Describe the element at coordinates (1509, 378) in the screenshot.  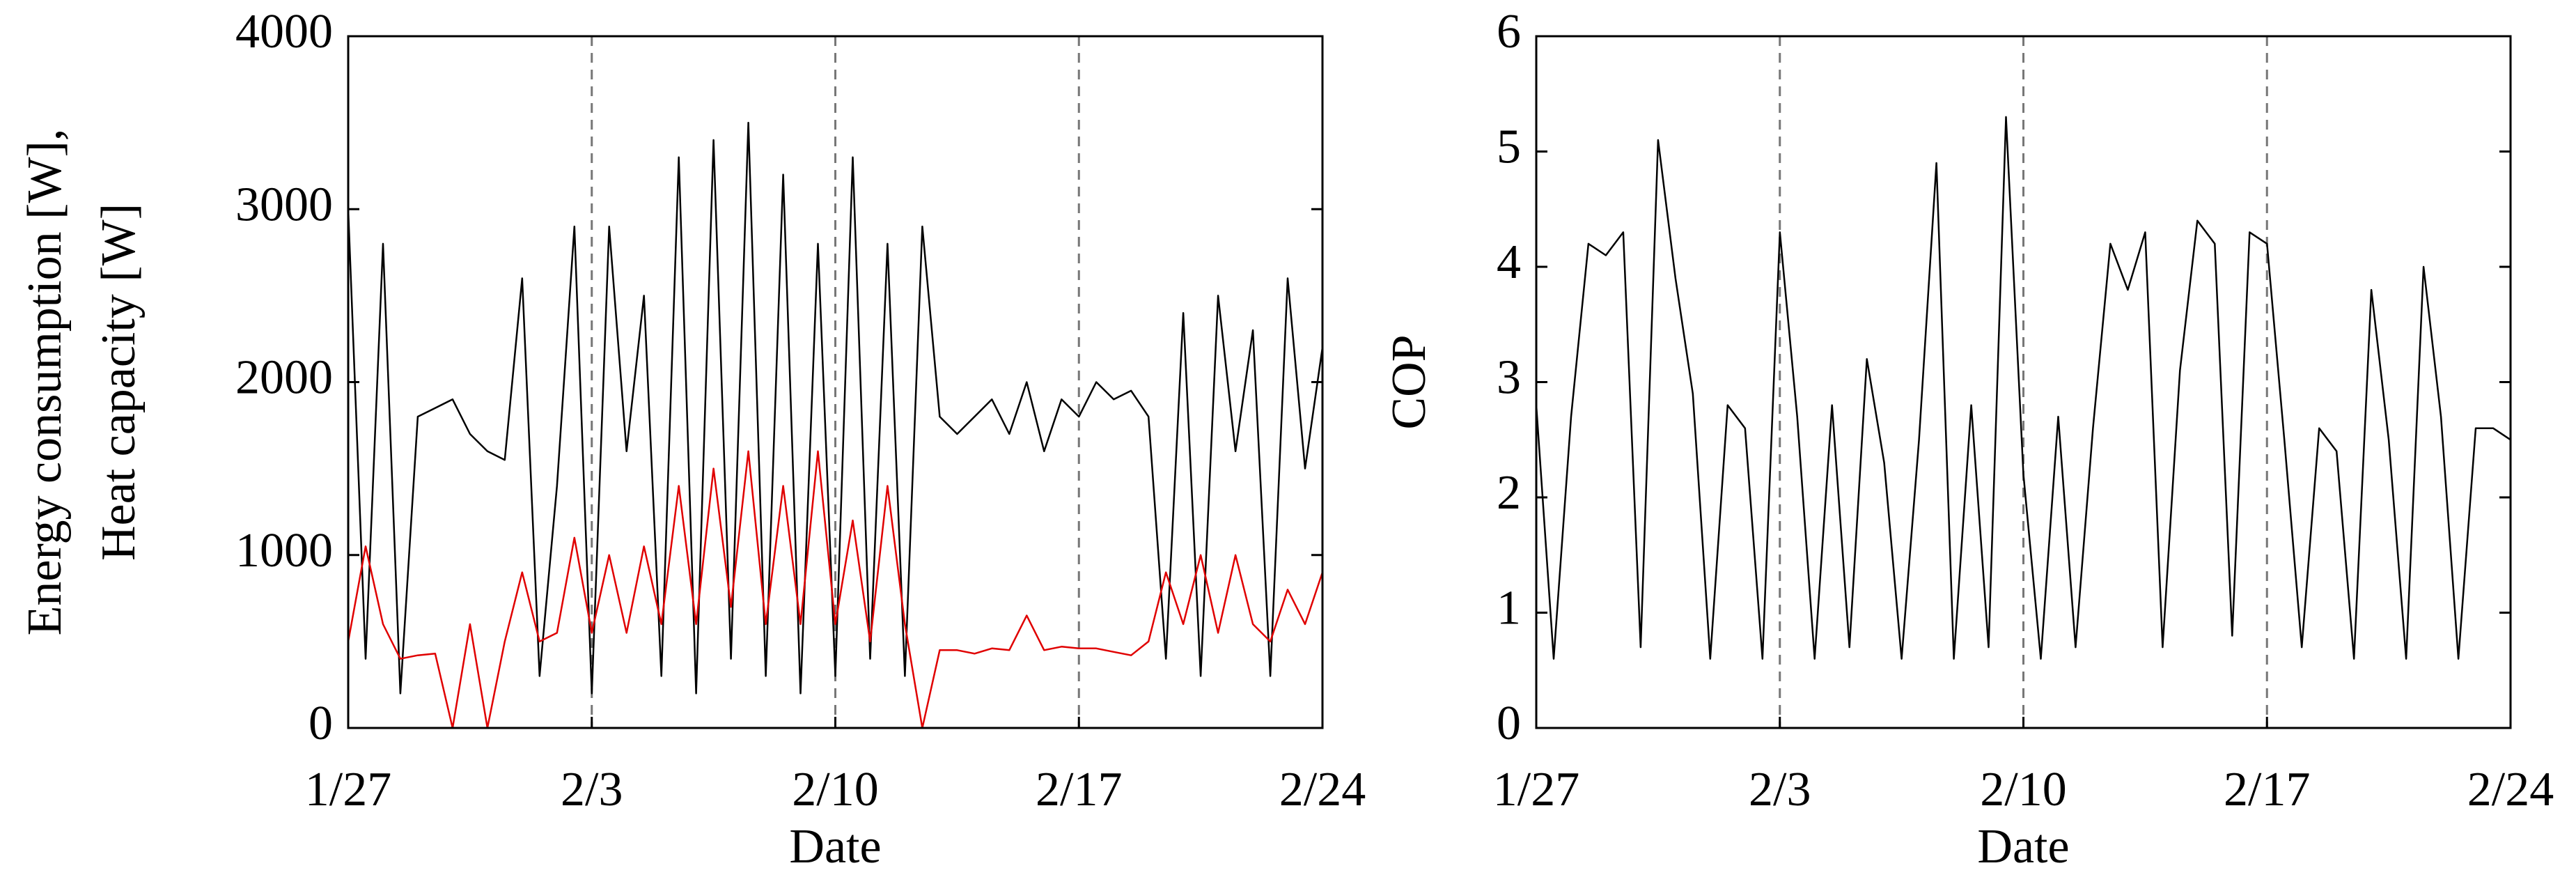
I see `y-tick-label: 3` at that location.